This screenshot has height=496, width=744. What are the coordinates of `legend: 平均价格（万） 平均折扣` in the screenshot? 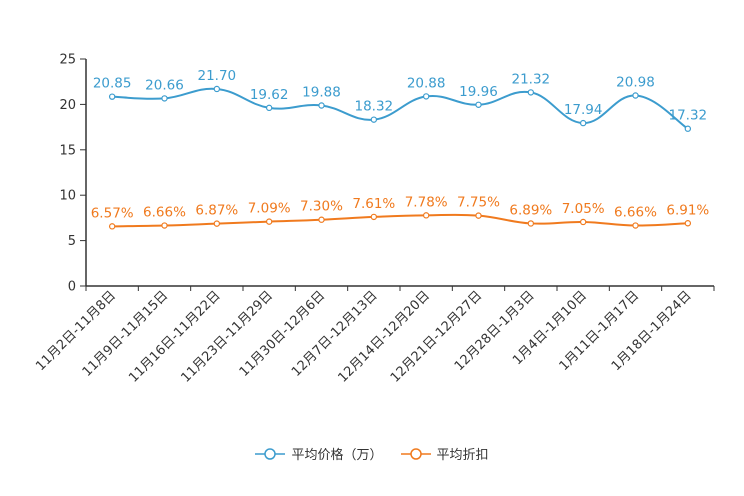 It's located at (372, 453).